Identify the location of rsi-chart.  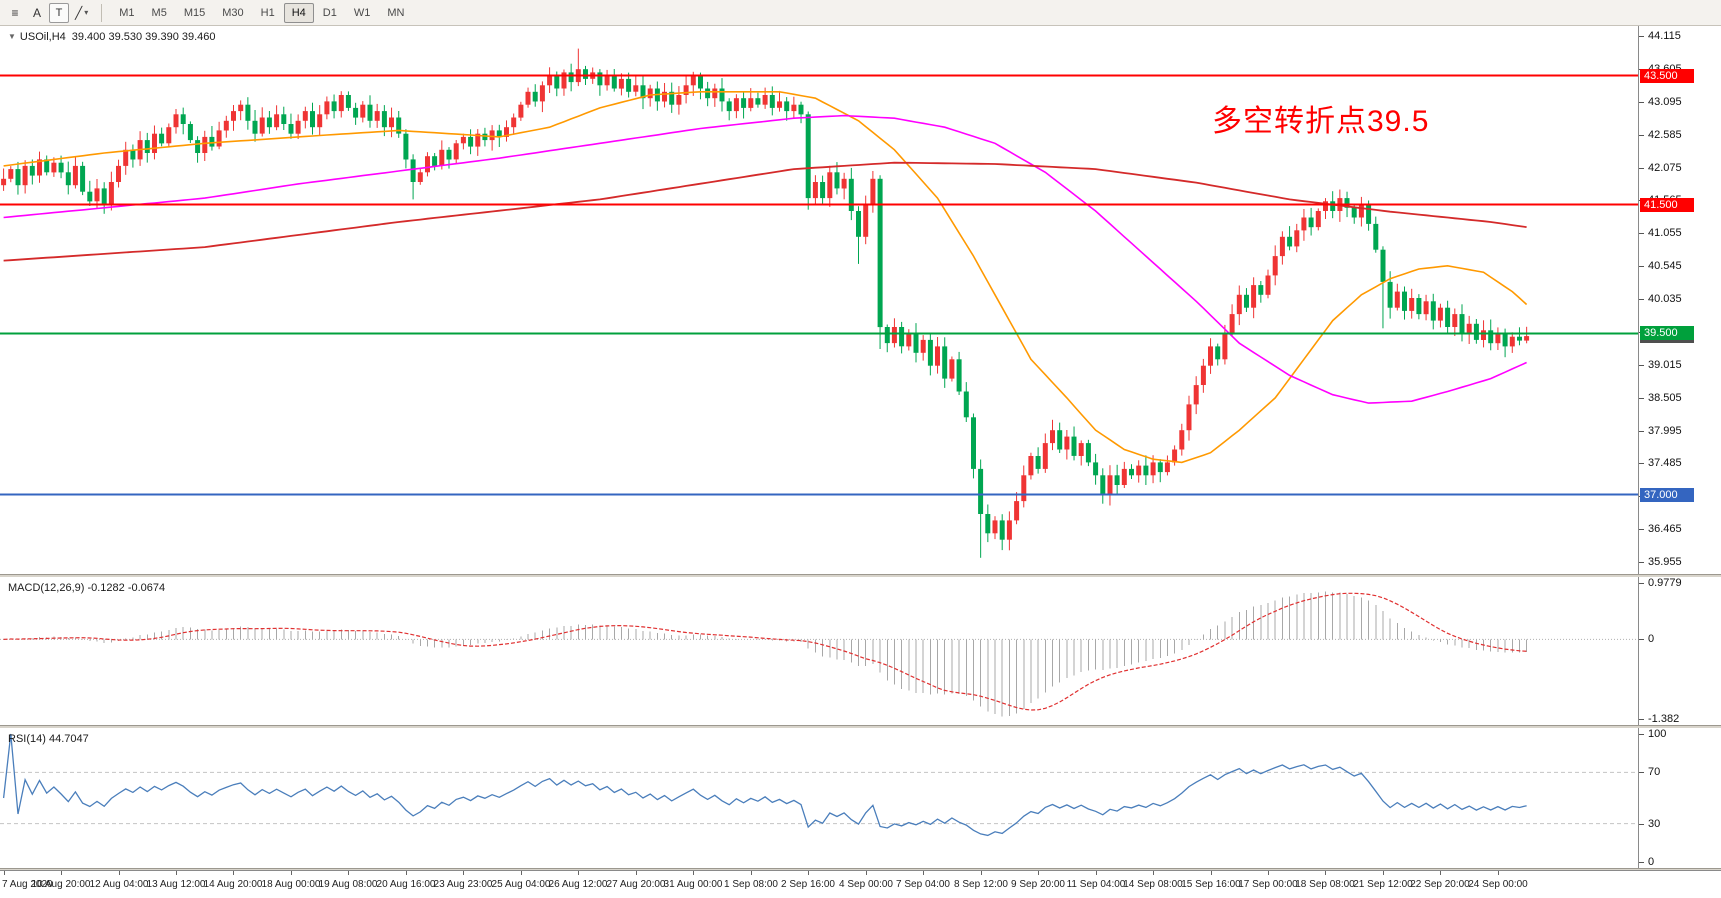
(819, 798).